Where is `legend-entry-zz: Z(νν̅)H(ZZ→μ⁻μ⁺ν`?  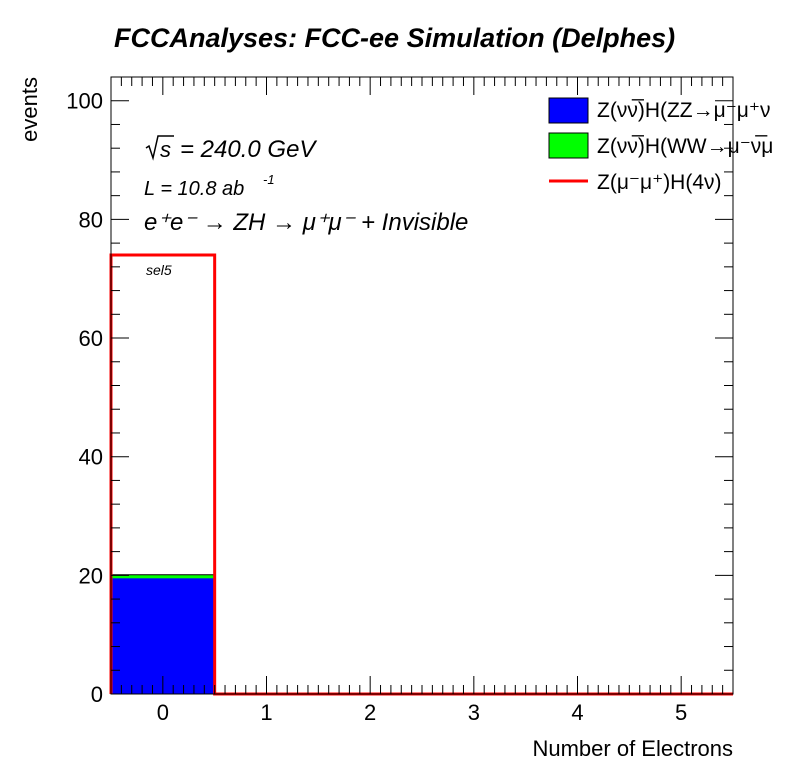 legend-entry-zz: Z(νν̅)H(ZZ→μ⁻μ⁺ν is located at coordinates (659, 110).